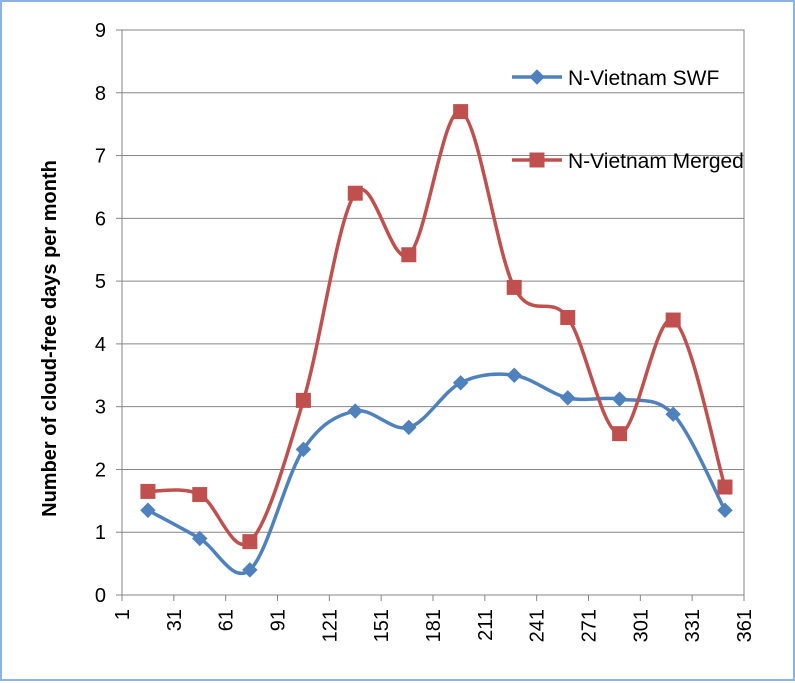  What do you see at coordinates (227, 620) in the screenshot?
I see `x-tick-label: 61` at bounding box center [227, 620].